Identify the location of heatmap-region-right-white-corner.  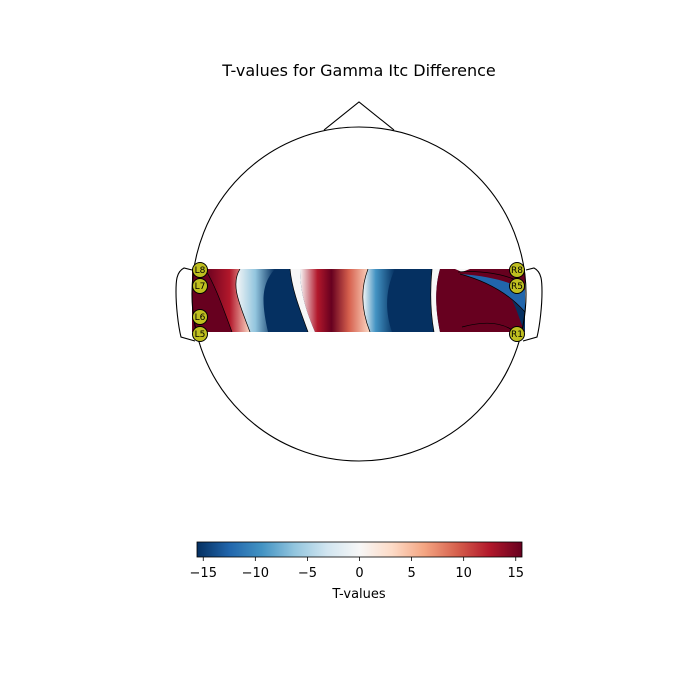
(462, 270).